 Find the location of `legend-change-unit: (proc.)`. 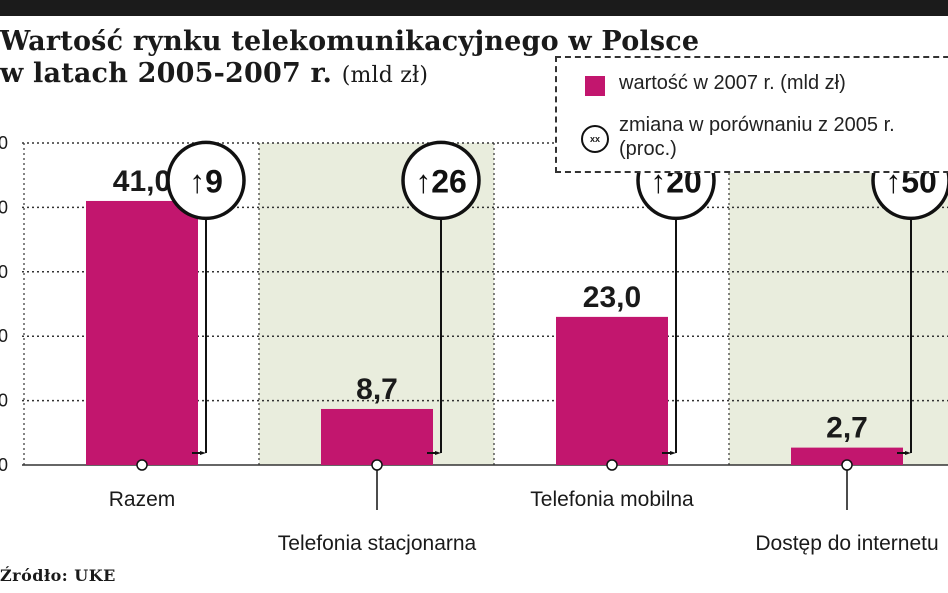

legend-change-unit: (proc.) is located at coordinates (648, 149).